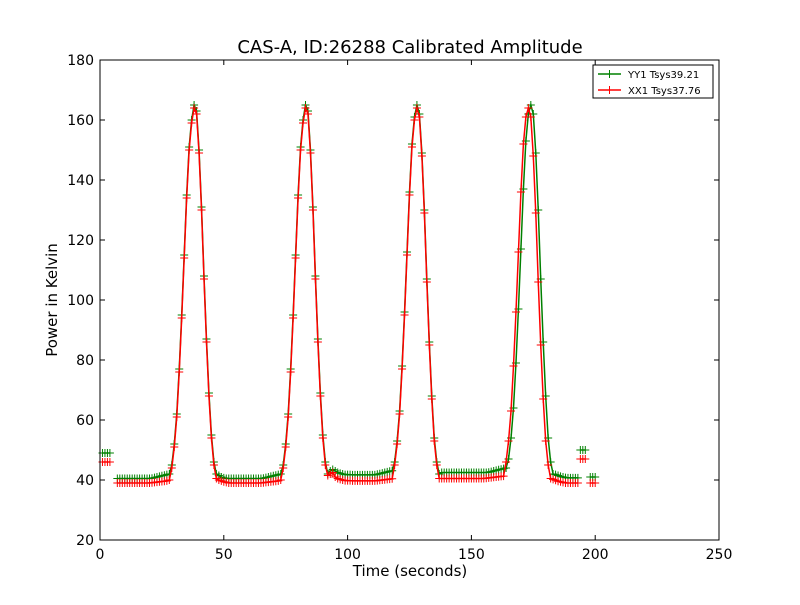  What do you see at coordinates (100, 555) in the screenshot?
I see `x-tick-label: 0` at bounding box center [100, 555].